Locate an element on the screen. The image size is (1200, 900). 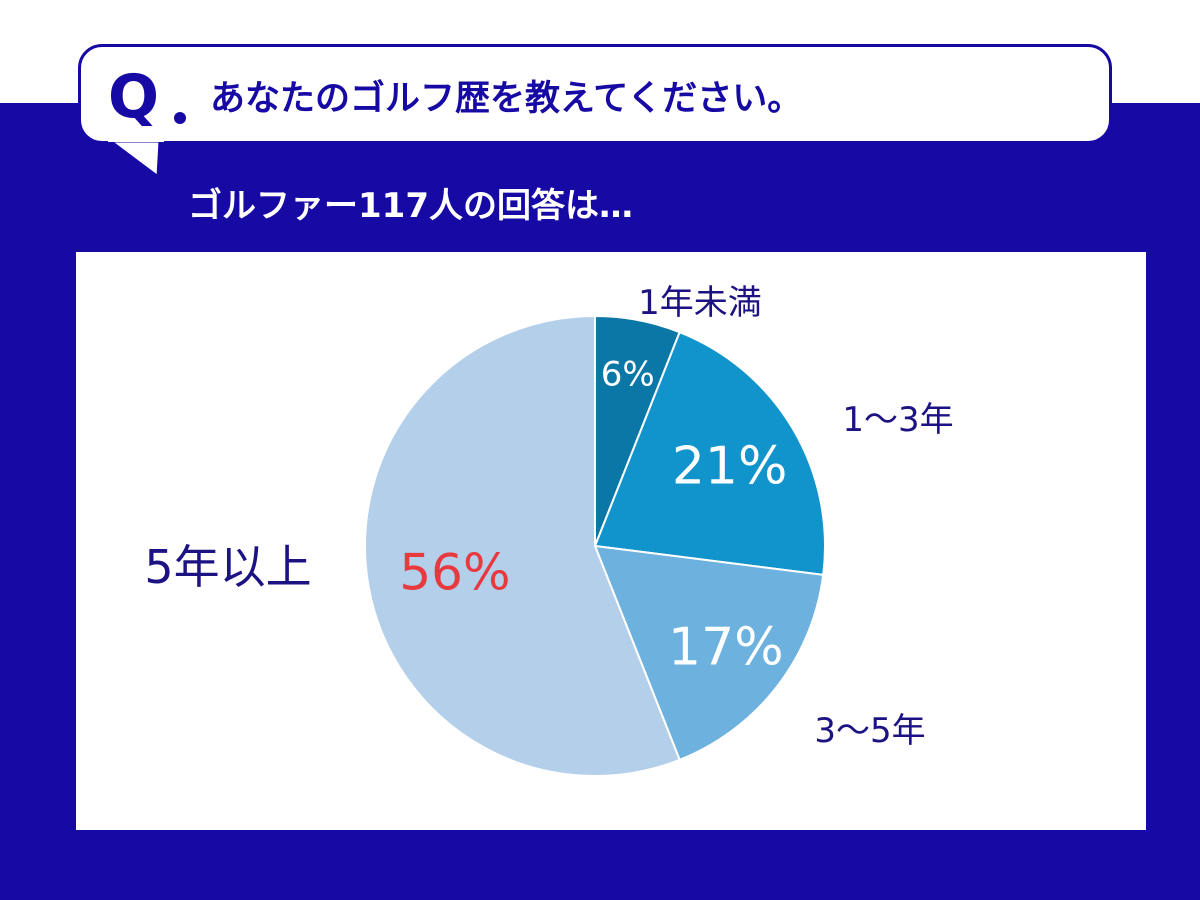
pie-value-label-2: 17% is located at coordinates (726, 647).